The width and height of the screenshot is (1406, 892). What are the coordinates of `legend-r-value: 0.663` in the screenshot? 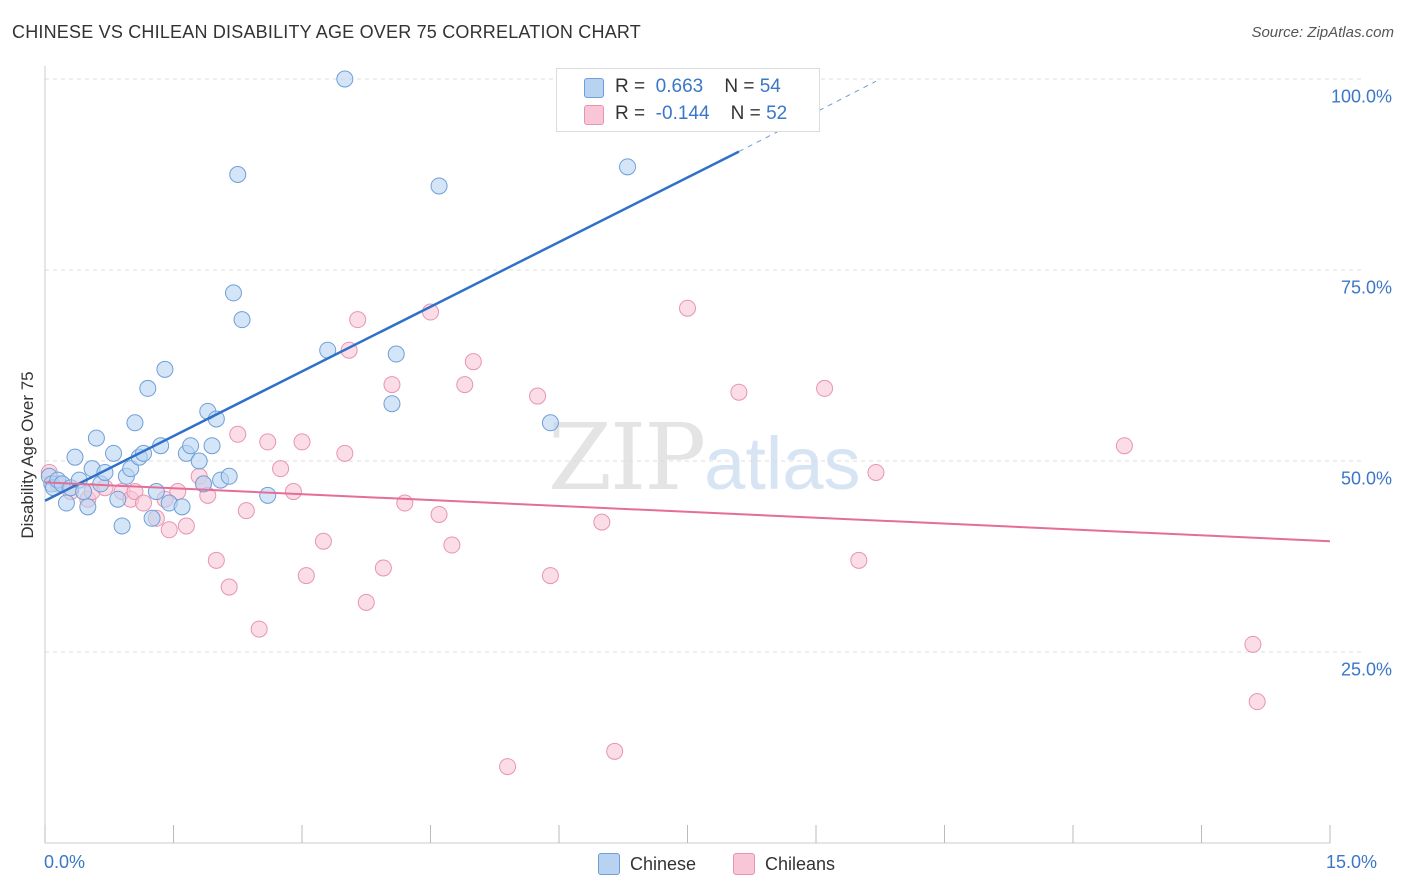 It's located at (679, 86).